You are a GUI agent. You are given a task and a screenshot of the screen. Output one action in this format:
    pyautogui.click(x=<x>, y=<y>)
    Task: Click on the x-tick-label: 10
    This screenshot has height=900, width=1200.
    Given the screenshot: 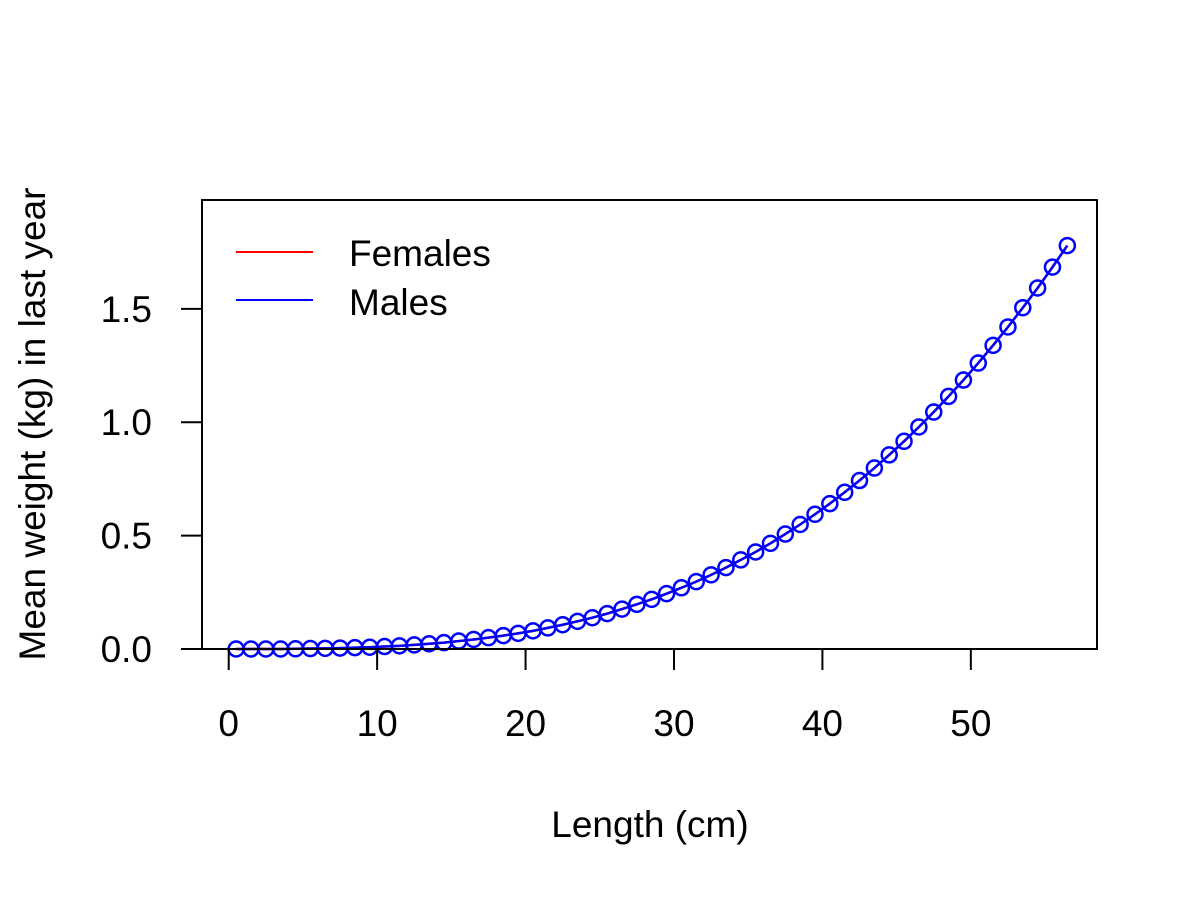 What is the action you would take?
    pyautogui.click(x=377, y=723)
    